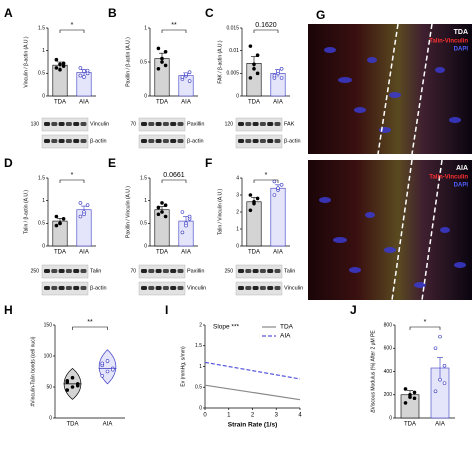 The width and height of the screenshot is (474, 450). Describe the element at coordinates (388, 349) in the screenshot. I see `y-tick-label: 600` at that location.